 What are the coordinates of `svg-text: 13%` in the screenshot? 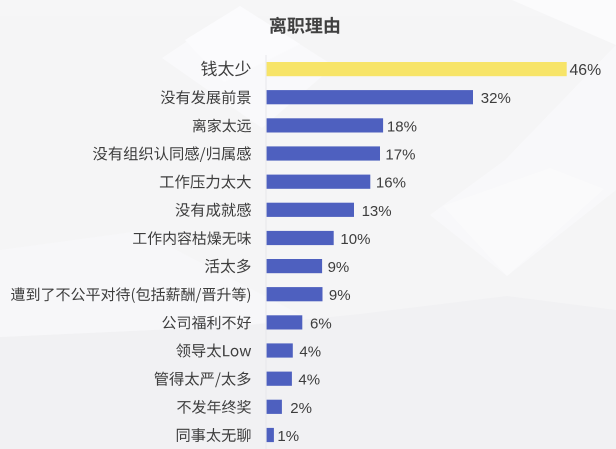 It's located at (377, 211).